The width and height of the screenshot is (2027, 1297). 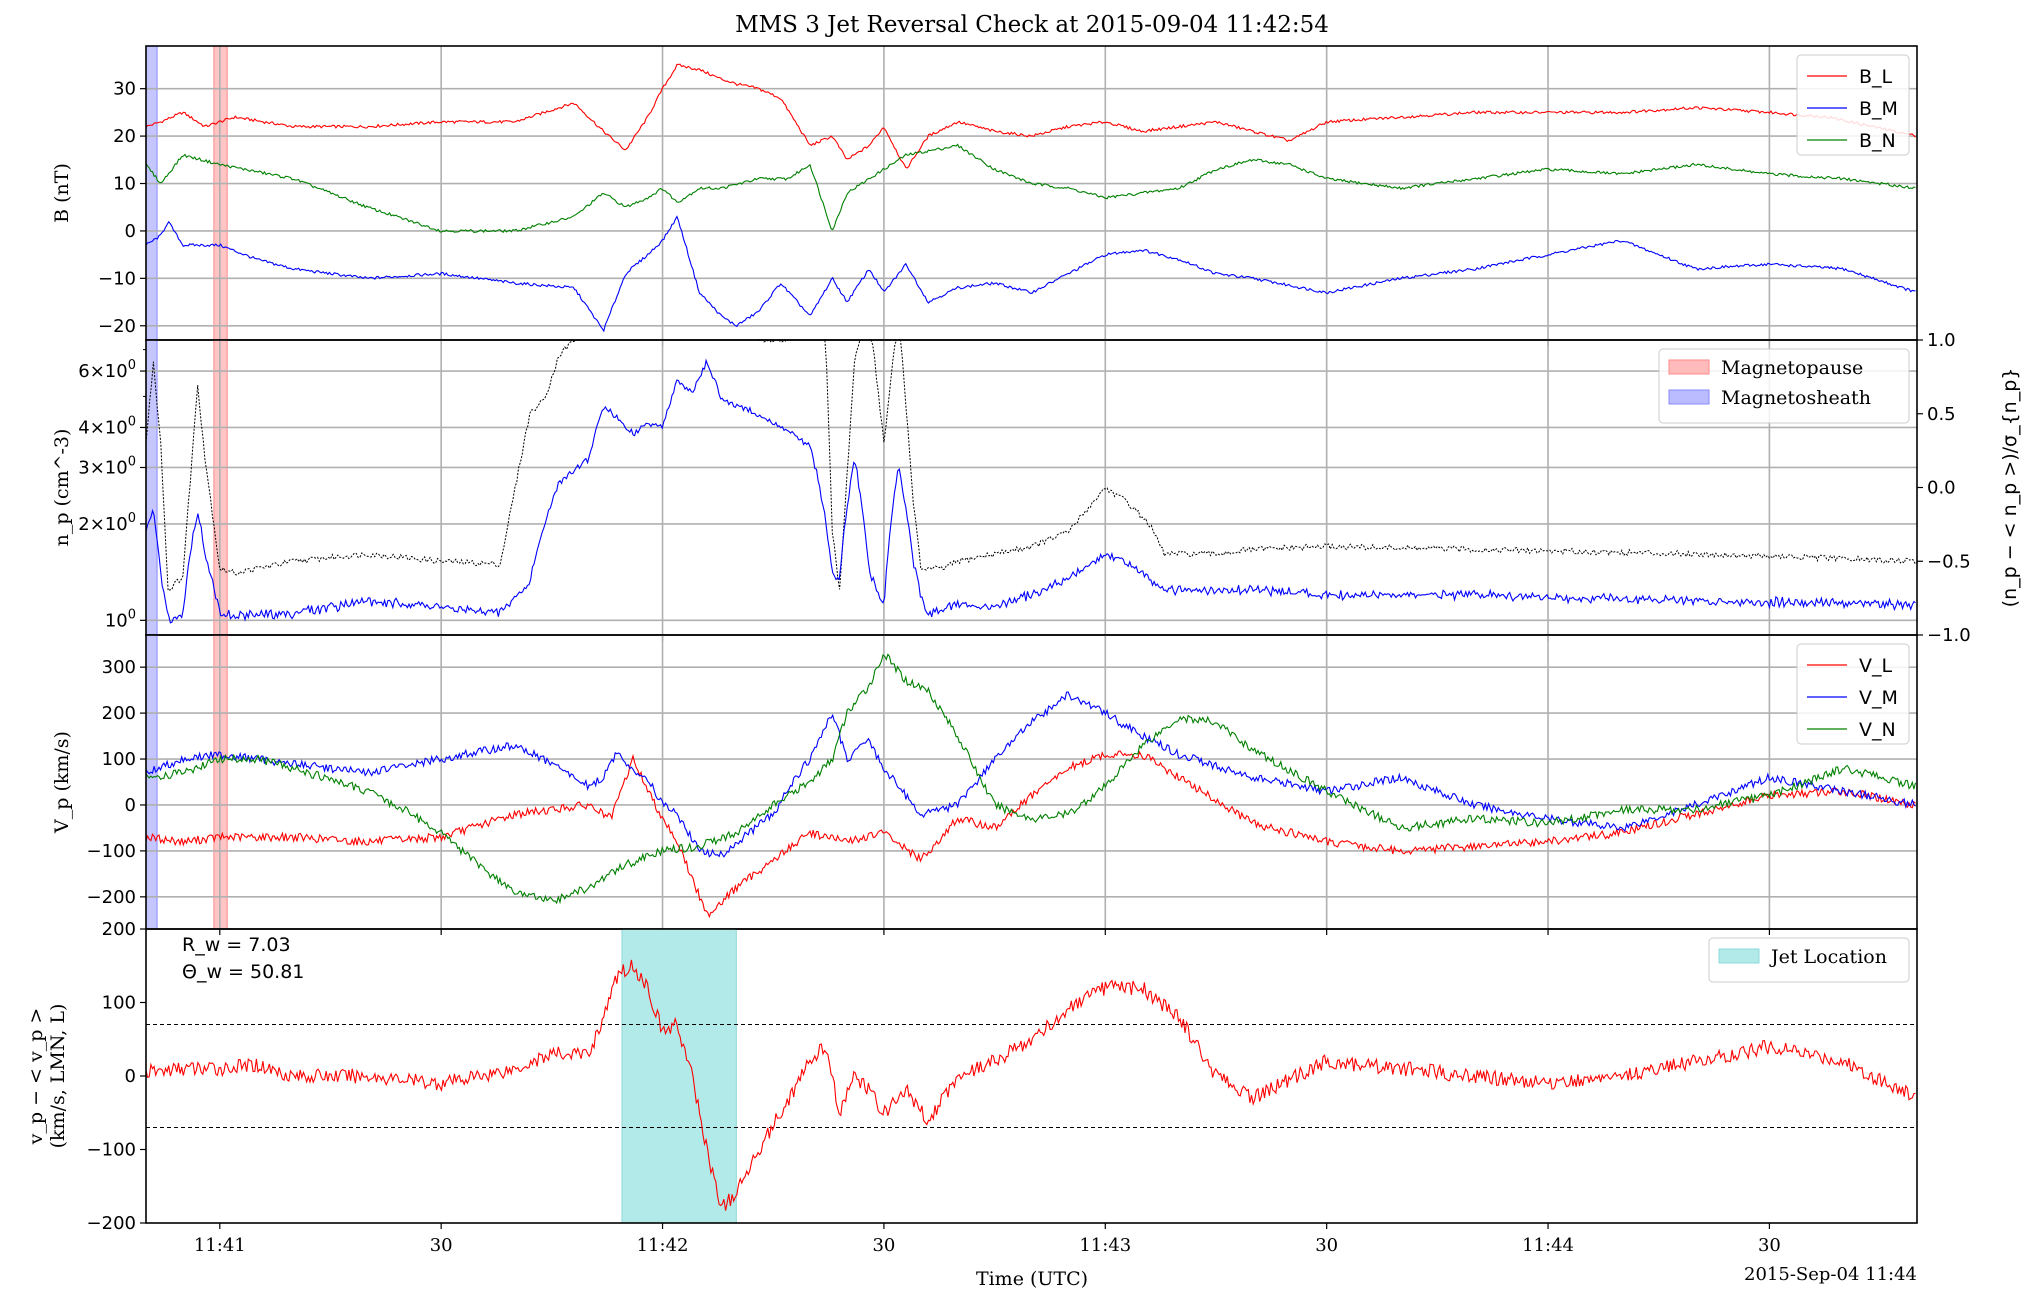 I want to click on y-tick-label: 4×100, so click(x=107, y=426).